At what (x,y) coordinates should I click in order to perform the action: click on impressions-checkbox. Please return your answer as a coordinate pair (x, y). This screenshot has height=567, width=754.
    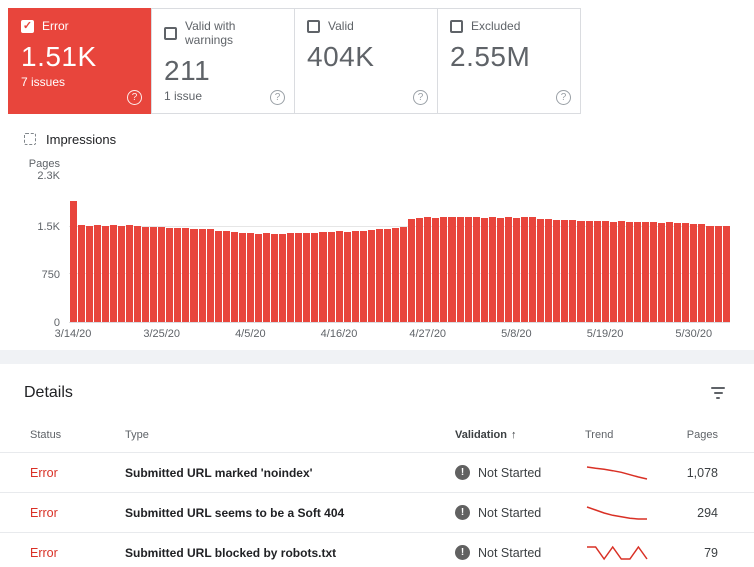
    Looking at the image, I should click on (30, 139).